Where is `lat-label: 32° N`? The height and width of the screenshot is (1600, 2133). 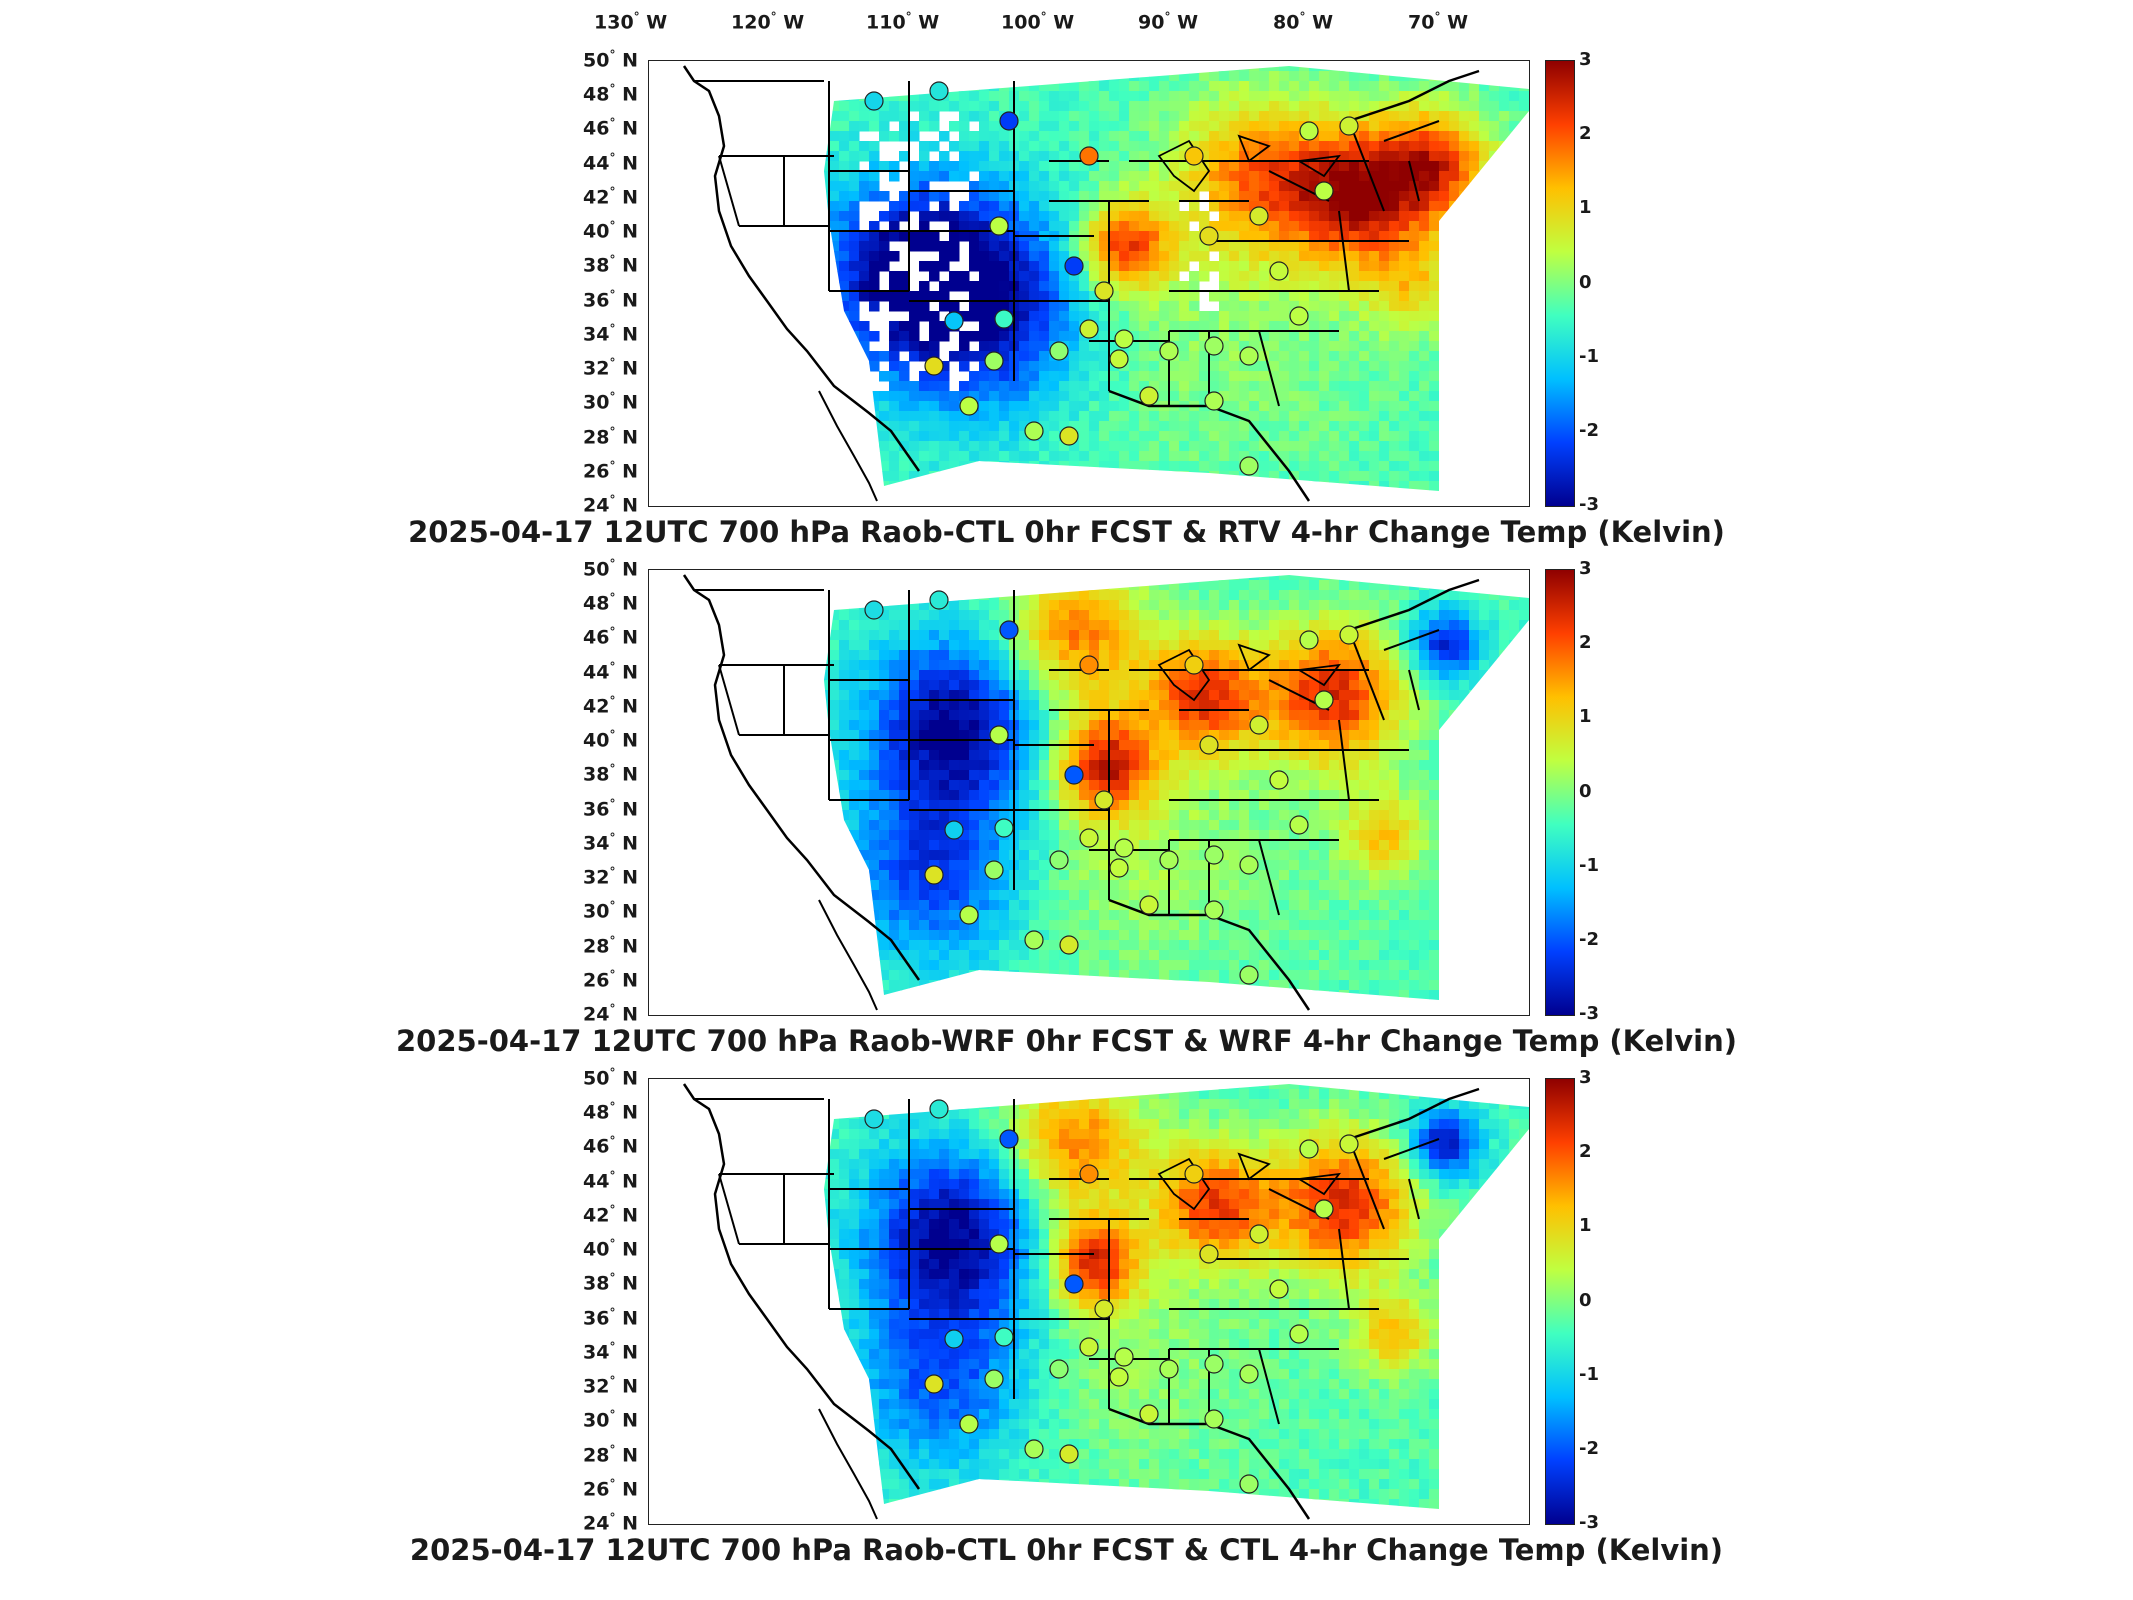
lat-label: 32° N is located at coordinates (610, 877).